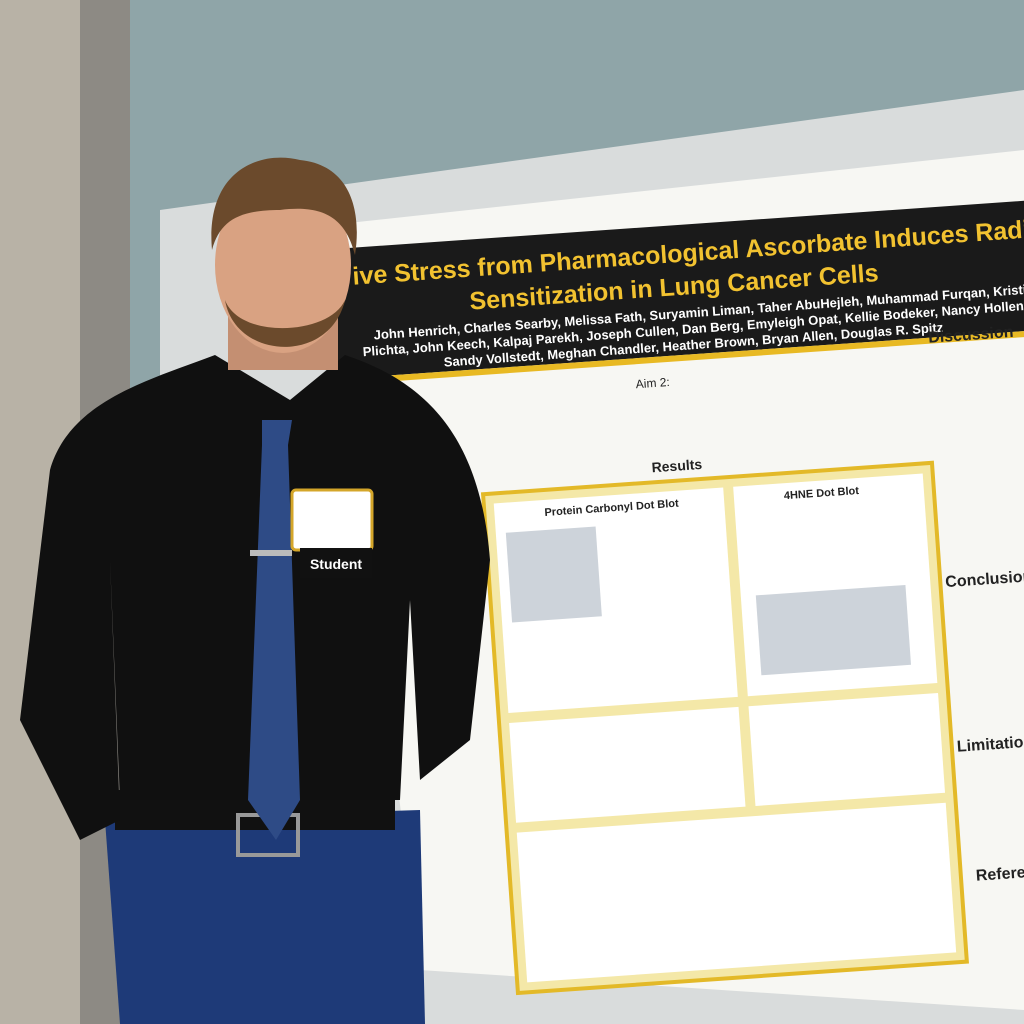 This screenshot has height=1024, width=1024. What do you see at coordinates (990, 744) in the screenshot?
I see `section-heading: Limitations` at bounding box center [990, 744].